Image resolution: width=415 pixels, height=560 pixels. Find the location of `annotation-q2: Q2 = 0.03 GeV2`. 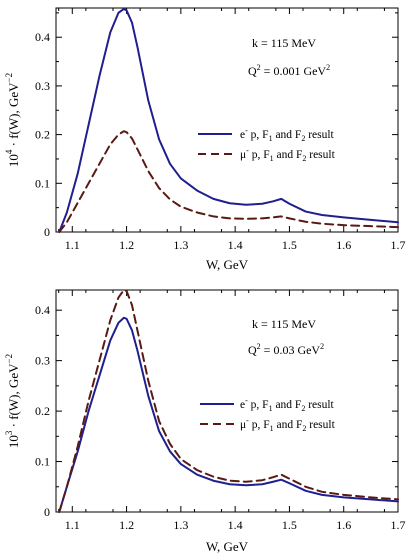

annotation-q2: Q2 = 0.03 GeV2 is located at coordinates (286, 349).